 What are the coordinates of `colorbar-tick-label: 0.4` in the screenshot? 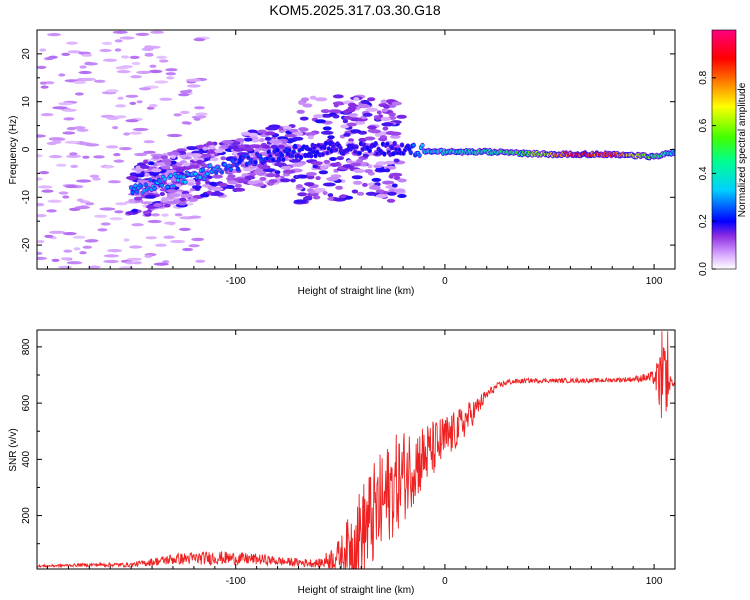 It's located at (703, 173).